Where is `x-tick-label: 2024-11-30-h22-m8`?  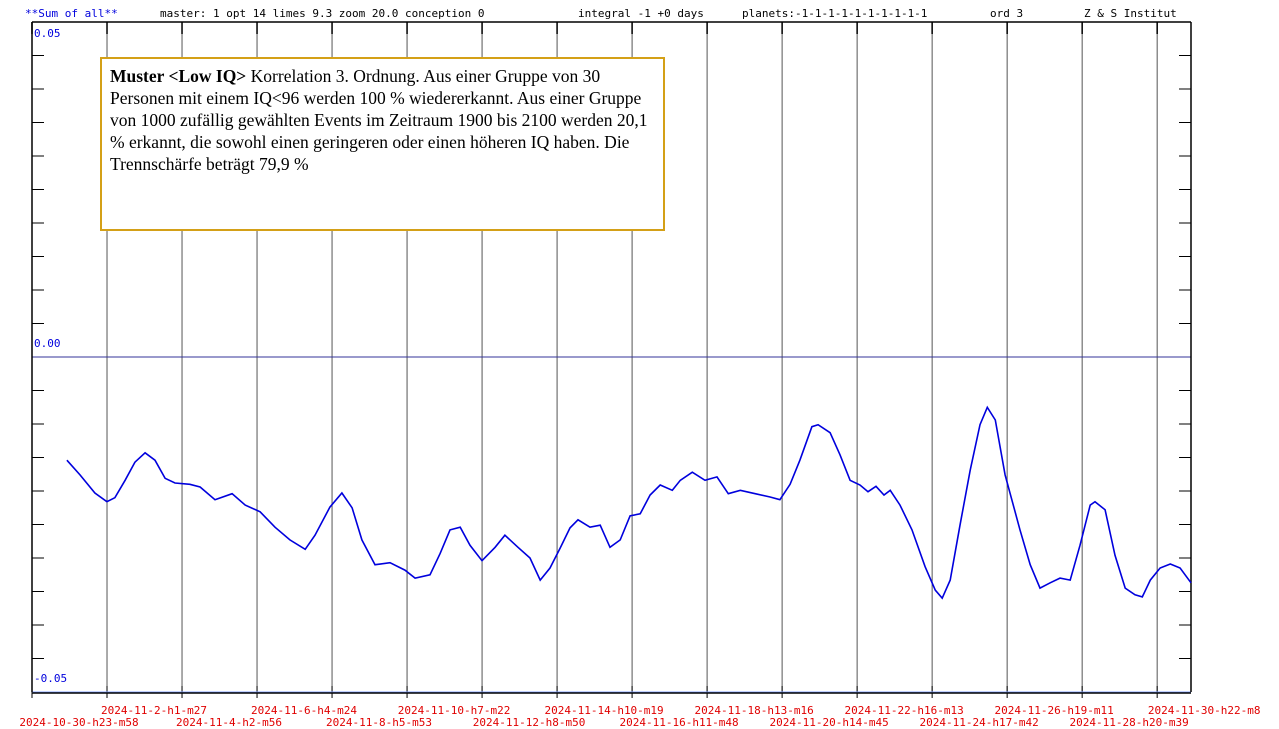 x-tick-label: 2024-11-30-h22-m8 is located at coordinates (1204, 710).